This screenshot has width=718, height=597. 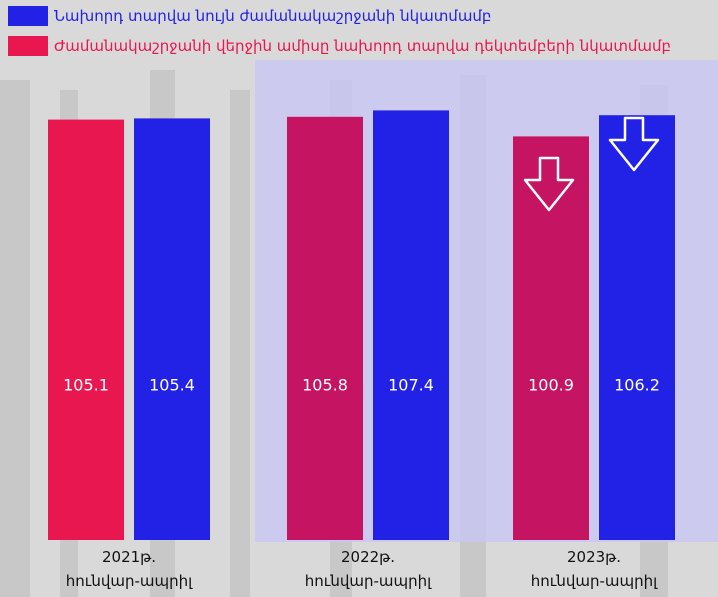 I want to click on value-label: 107.4, so click(x=411, y=385).